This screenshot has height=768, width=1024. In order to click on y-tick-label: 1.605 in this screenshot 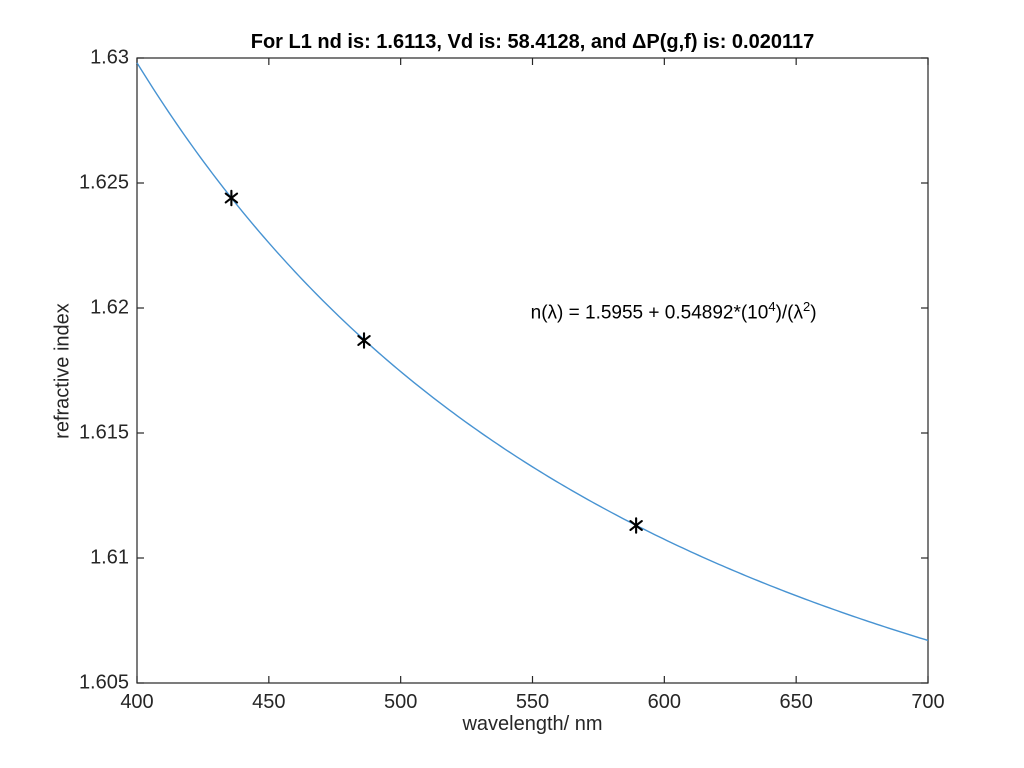, I will do `click(103, 682)`.